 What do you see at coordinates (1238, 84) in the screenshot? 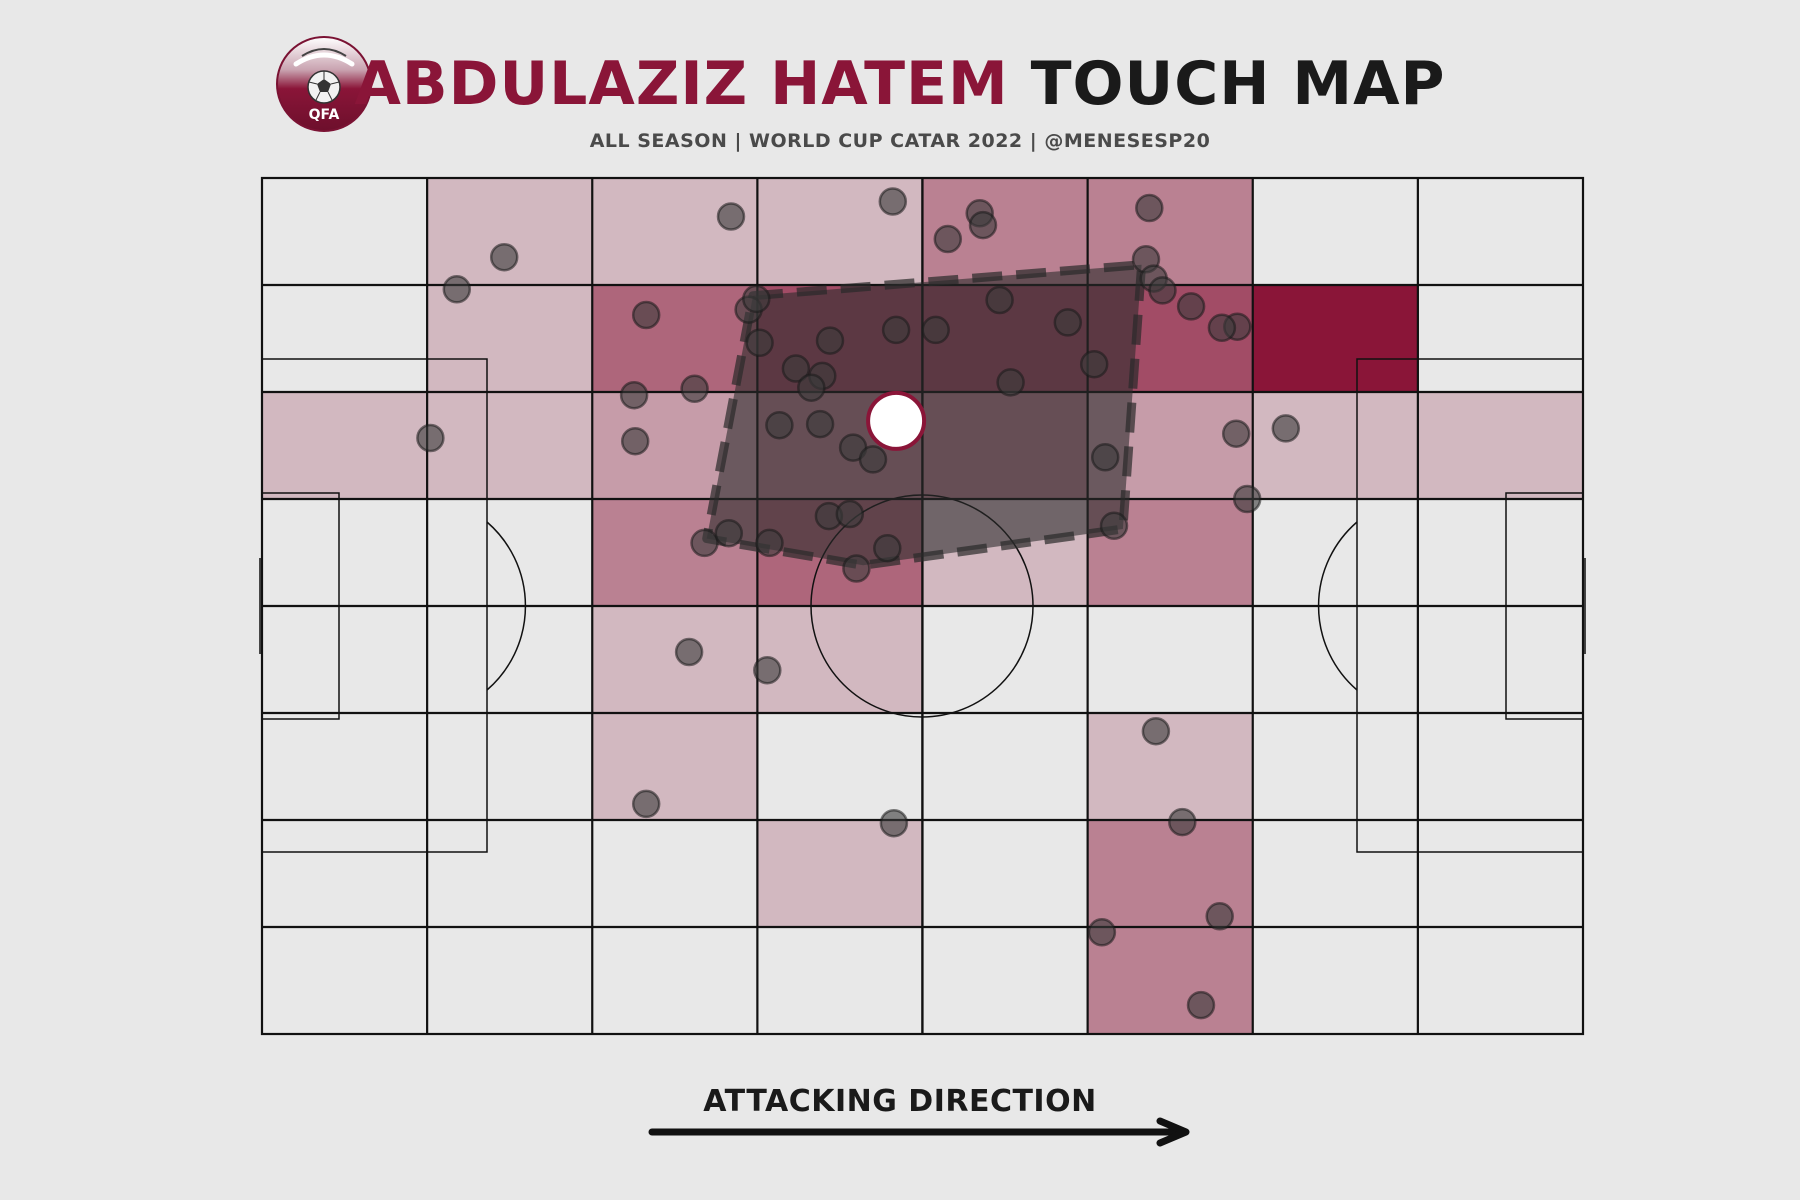
I see `title-touch-map: TOUCH MAP` at bounding box center [1238, 84].